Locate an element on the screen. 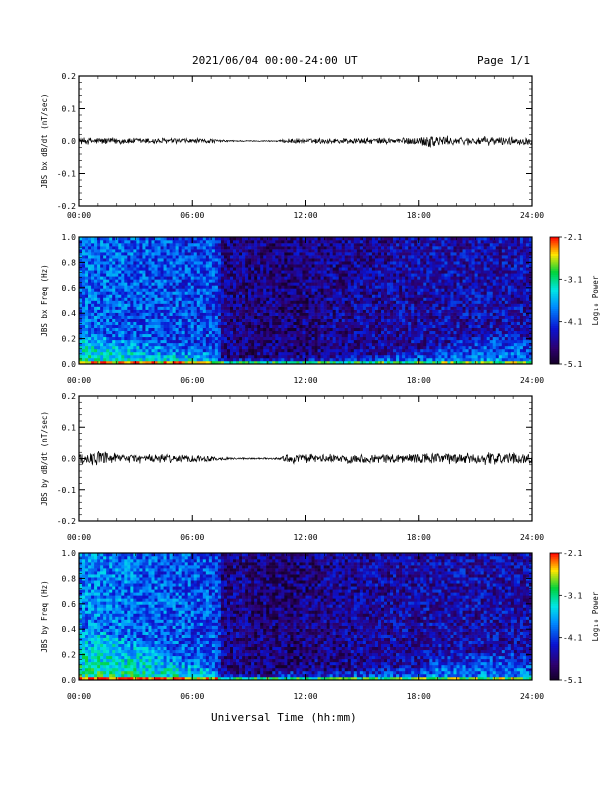  y-tick-label: 0.0 is located at coordinates (69, 141).